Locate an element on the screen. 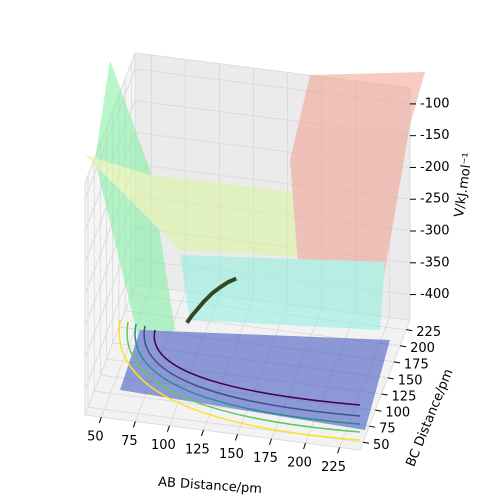 This screenshot has width=500, height=504. x-tick-label: 175 is located at coordinates (265, 458).